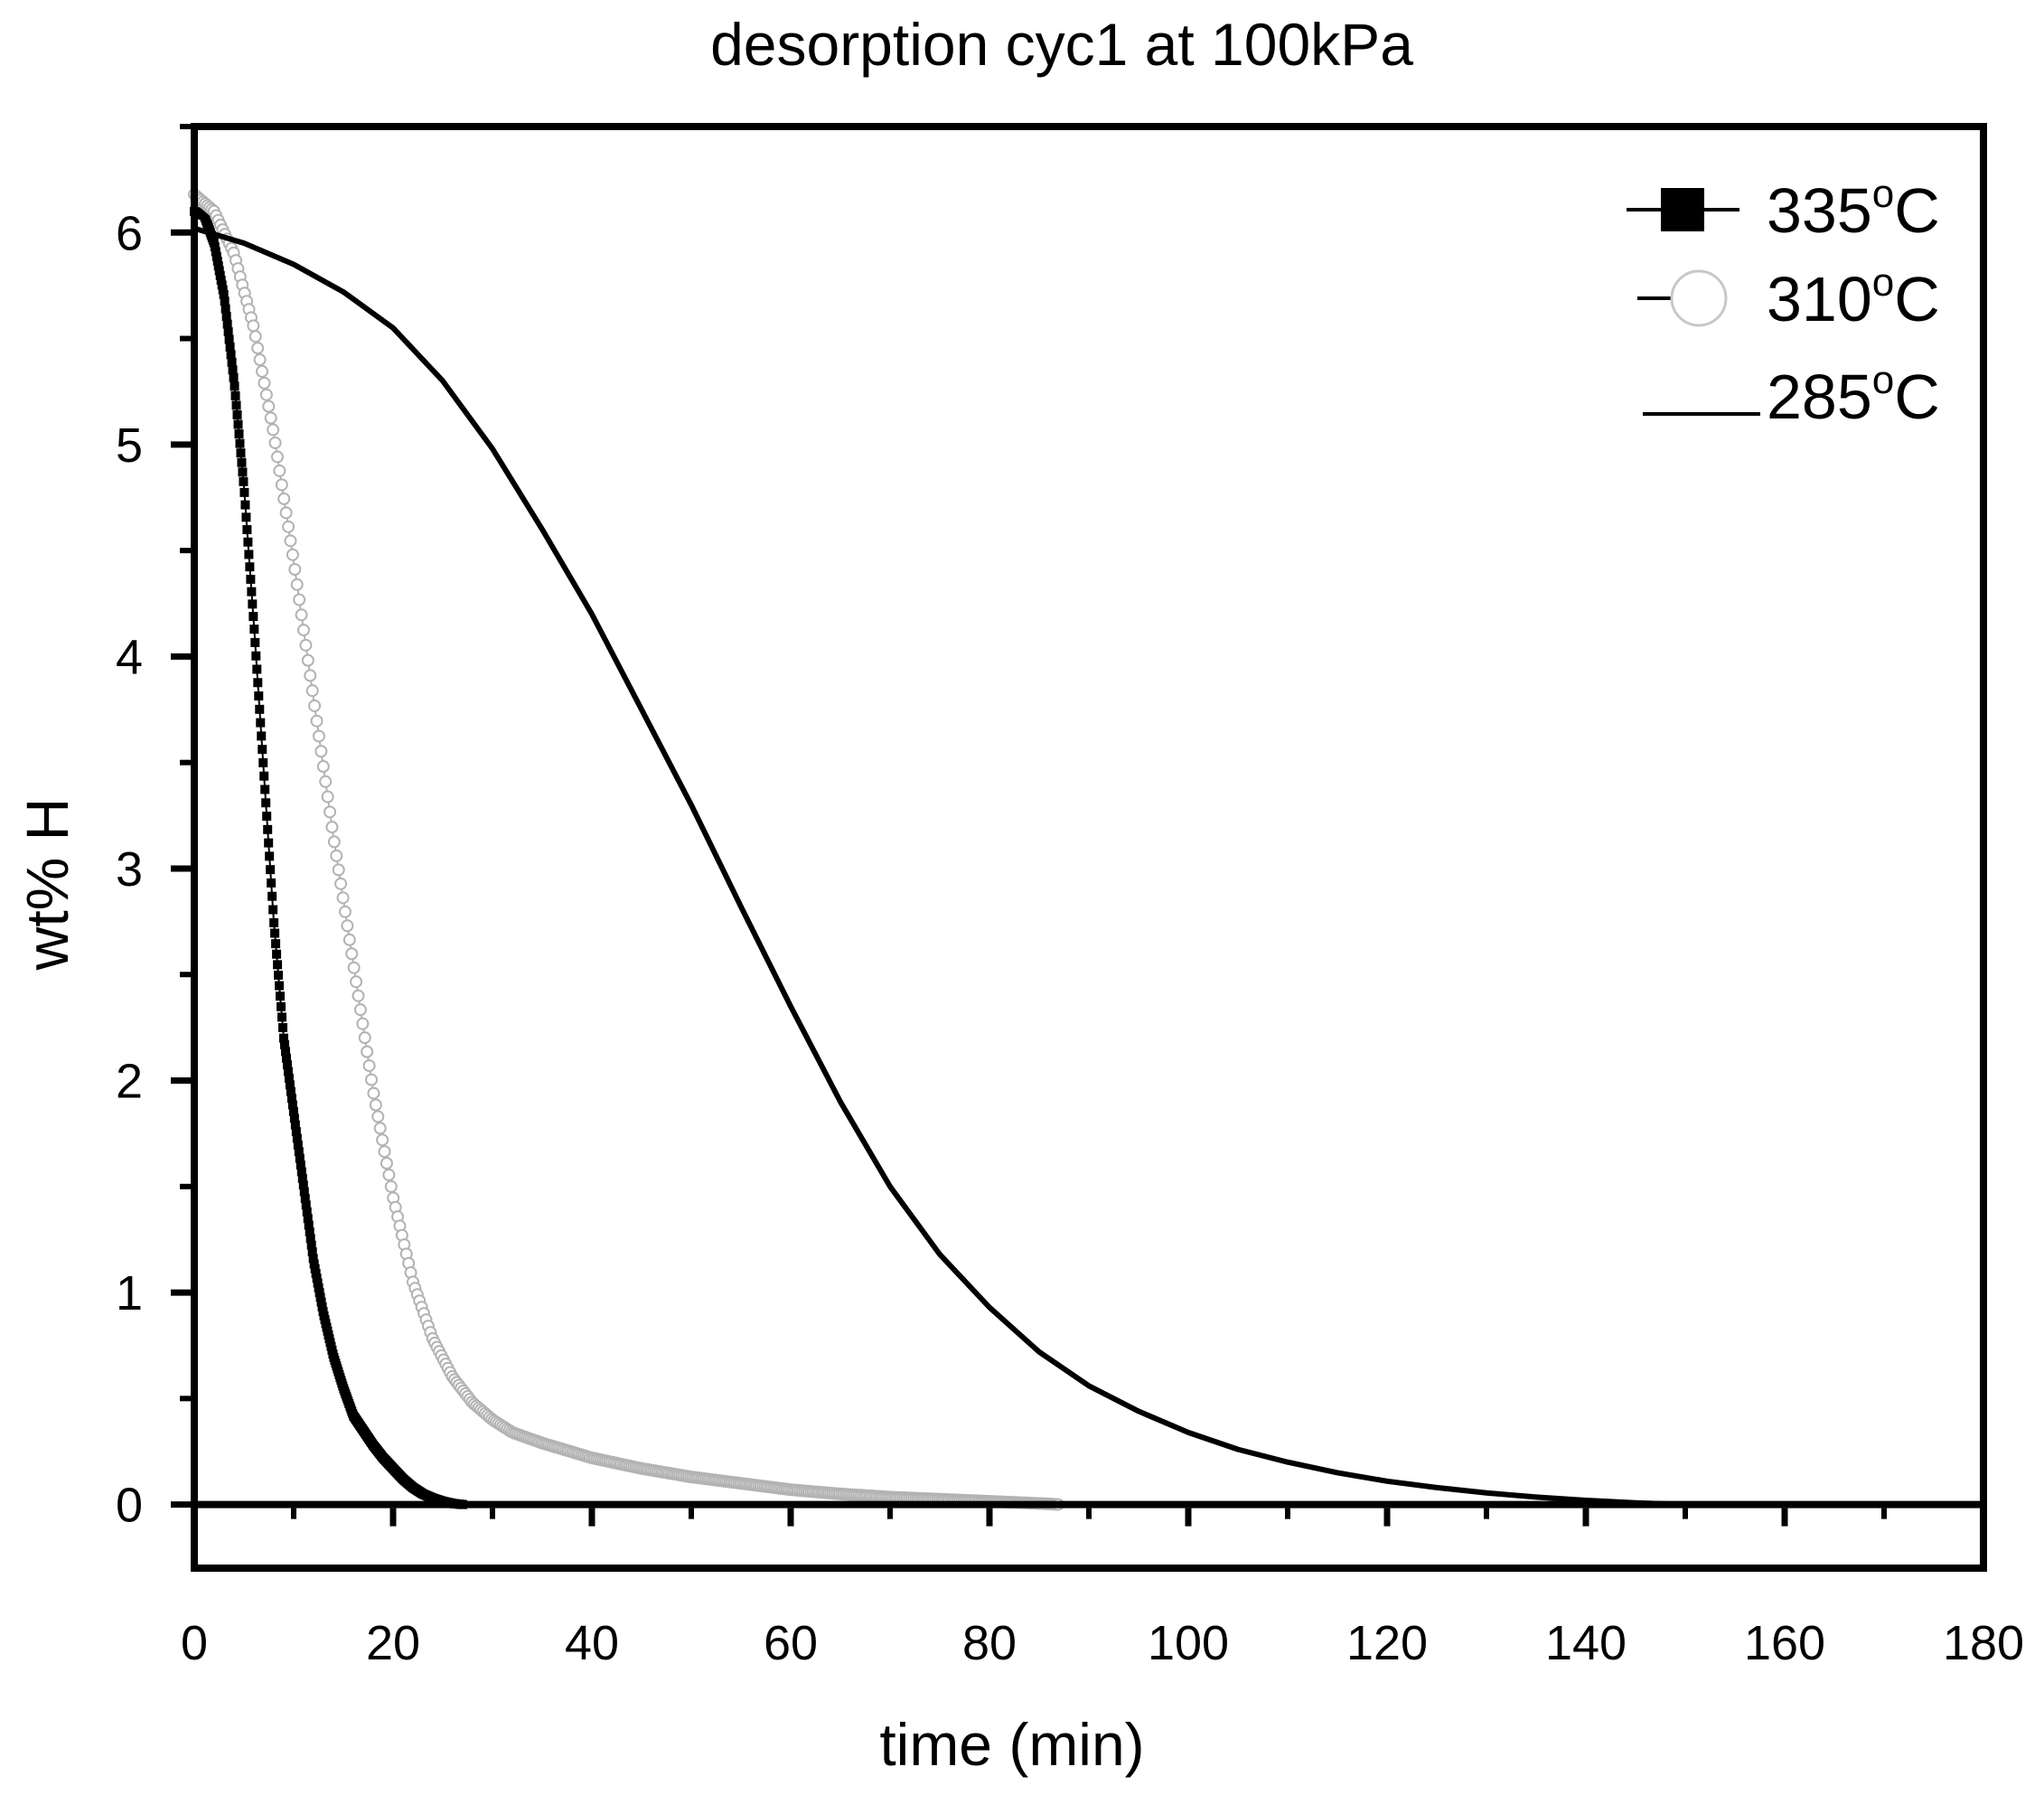  I want to click on x-tick-label: 180, so click(1984, 1643).